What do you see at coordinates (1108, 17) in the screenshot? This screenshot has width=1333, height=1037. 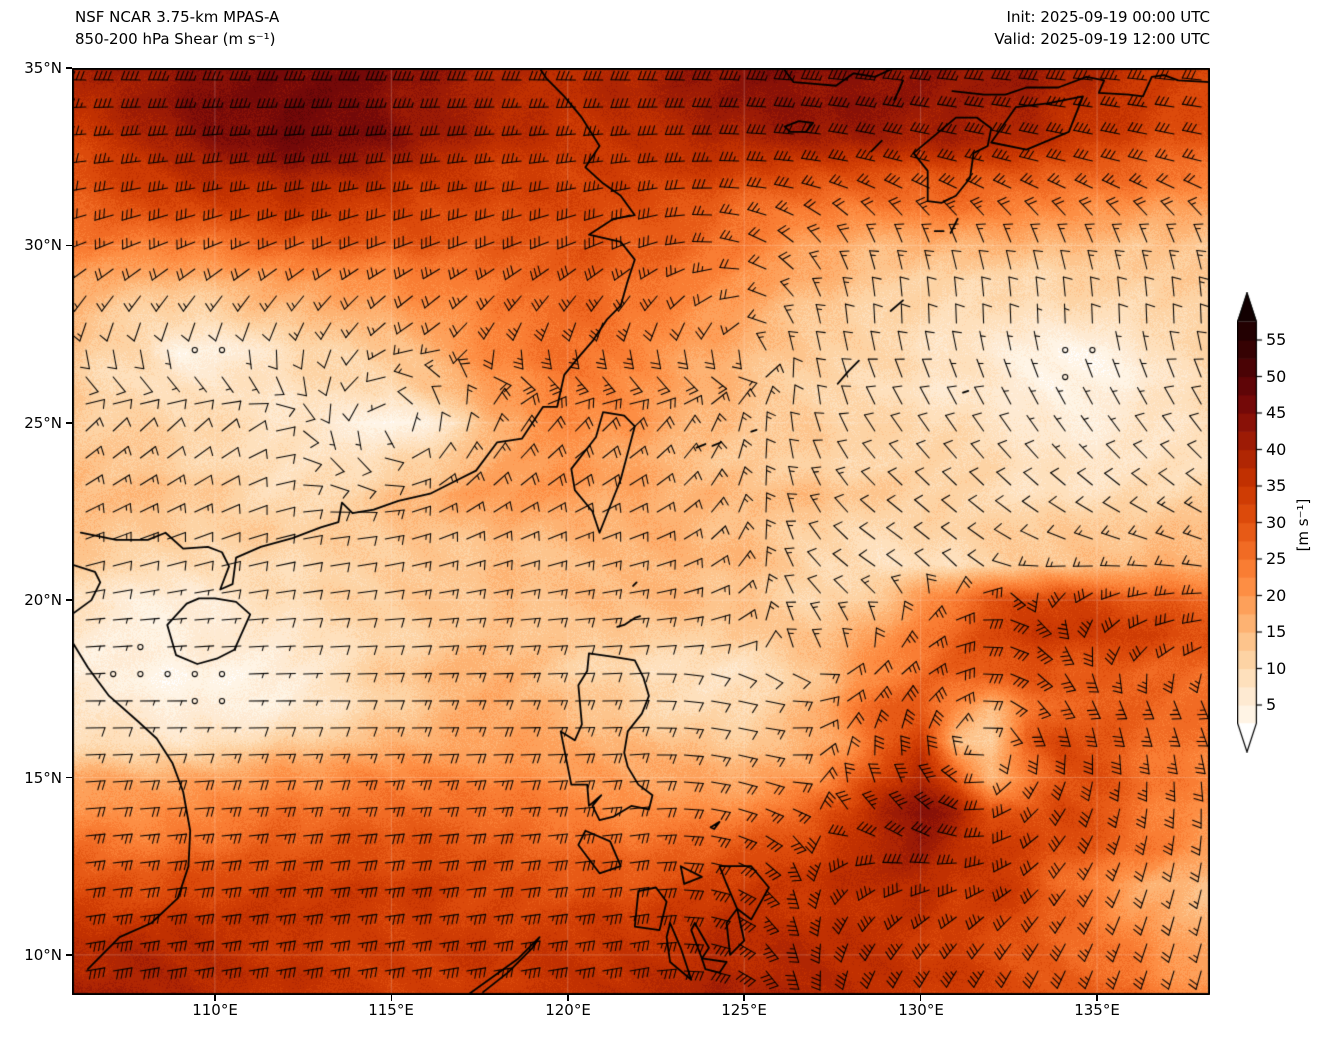 I see `init-time-label: Init: 2025-09-19 00:00 UTC` at bounding box center [1108, 17].